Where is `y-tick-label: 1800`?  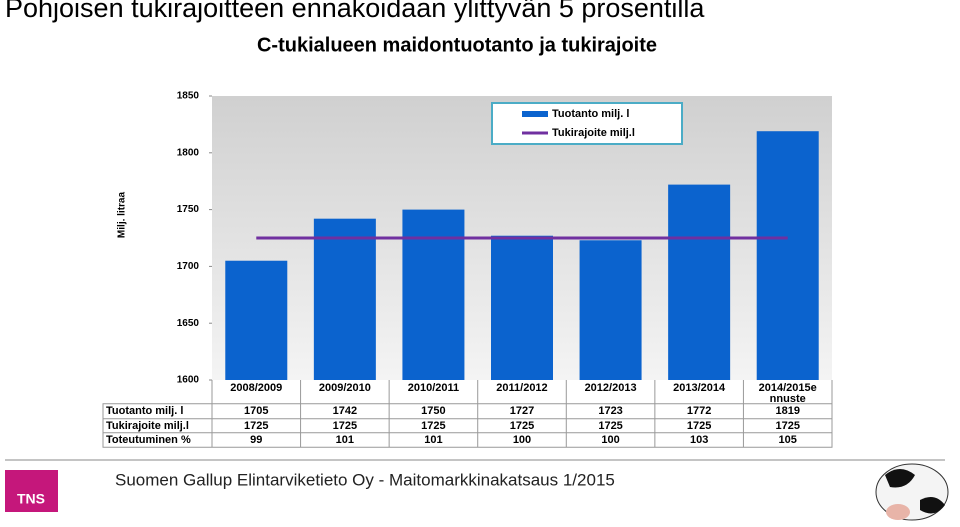
y-tick-label: 1800 is located at coordinates (188, 152).